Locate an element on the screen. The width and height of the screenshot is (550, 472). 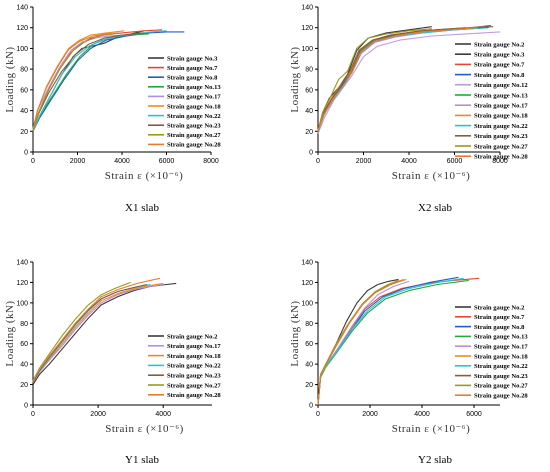
series-line-no22 is located at coordinates (91, 333).